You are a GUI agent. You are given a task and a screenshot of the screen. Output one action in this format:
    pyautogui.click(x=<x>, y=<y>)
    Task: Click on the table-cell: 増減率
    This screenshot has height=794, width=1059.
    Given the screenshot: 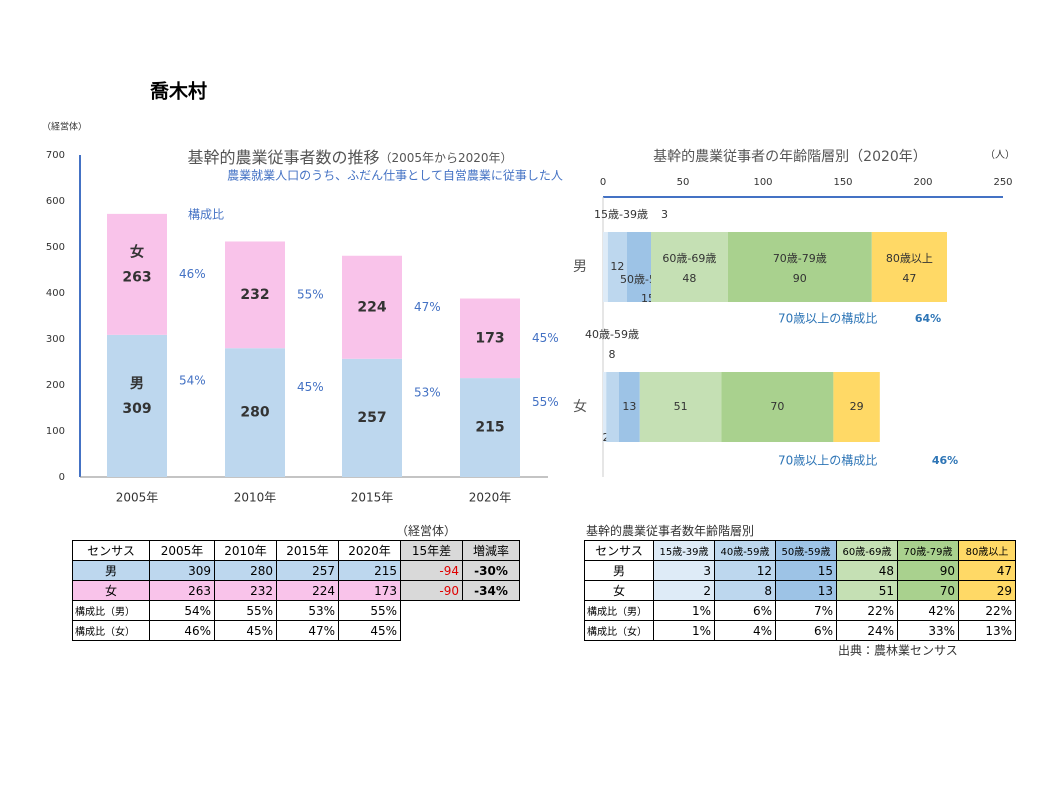 What is the action you would take?
    pyautogui.click(x=491, y=550)
    